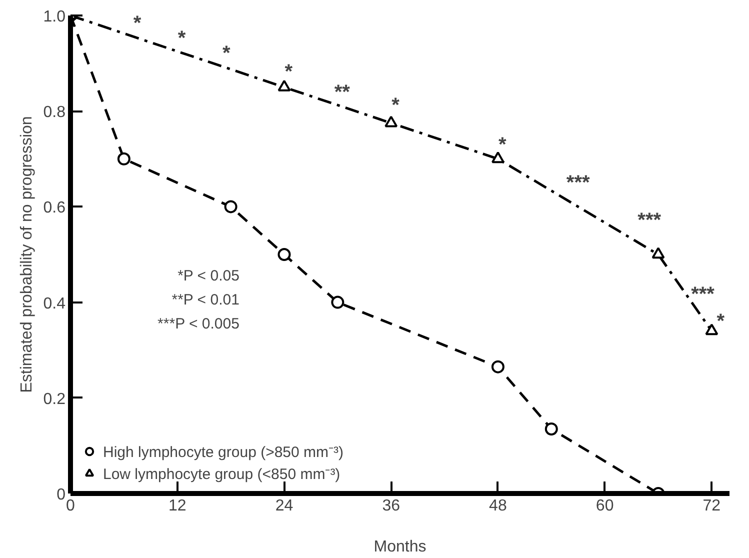 This screenshot has width=749, height=558. I want to click on x-tick-label: 60, so click(605, 506).